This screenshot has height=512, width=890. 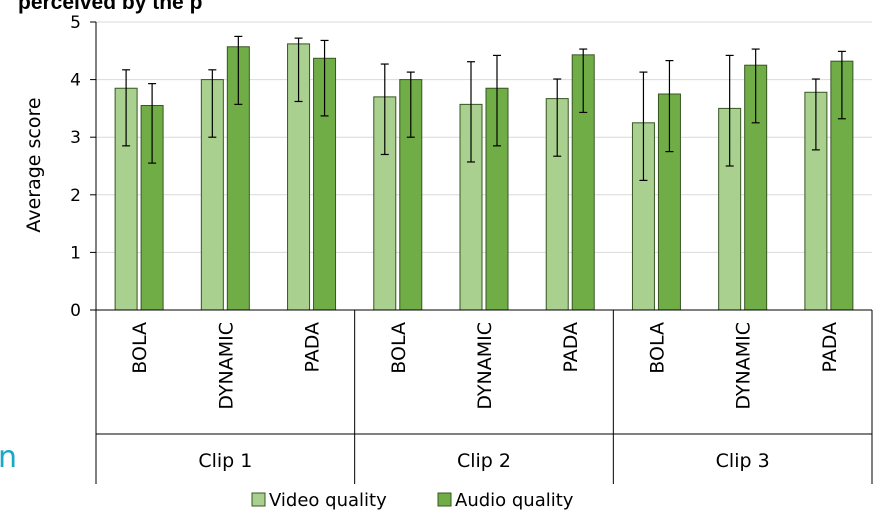 I want to click on legend: Video quality Audio quality, so click(x=412, y=500).